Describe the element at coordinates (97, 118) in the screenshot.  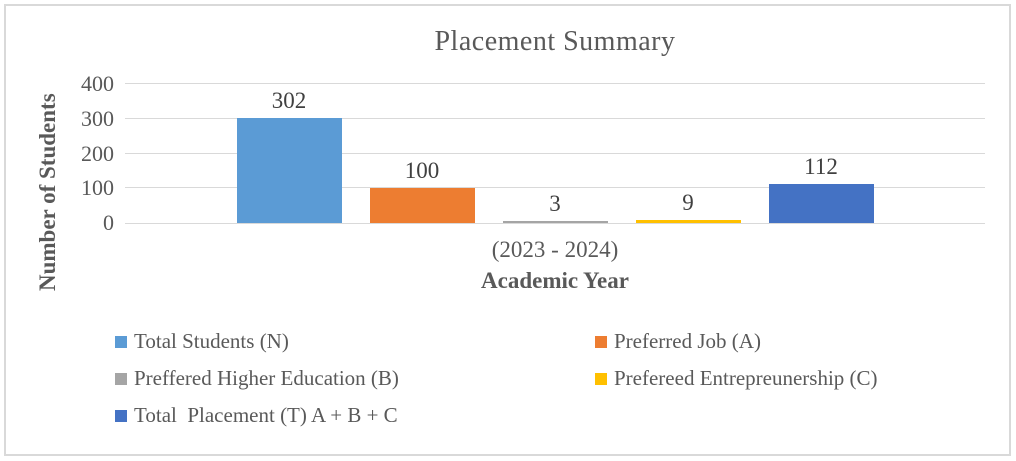
I see `y-tick-label: 300` at that location.